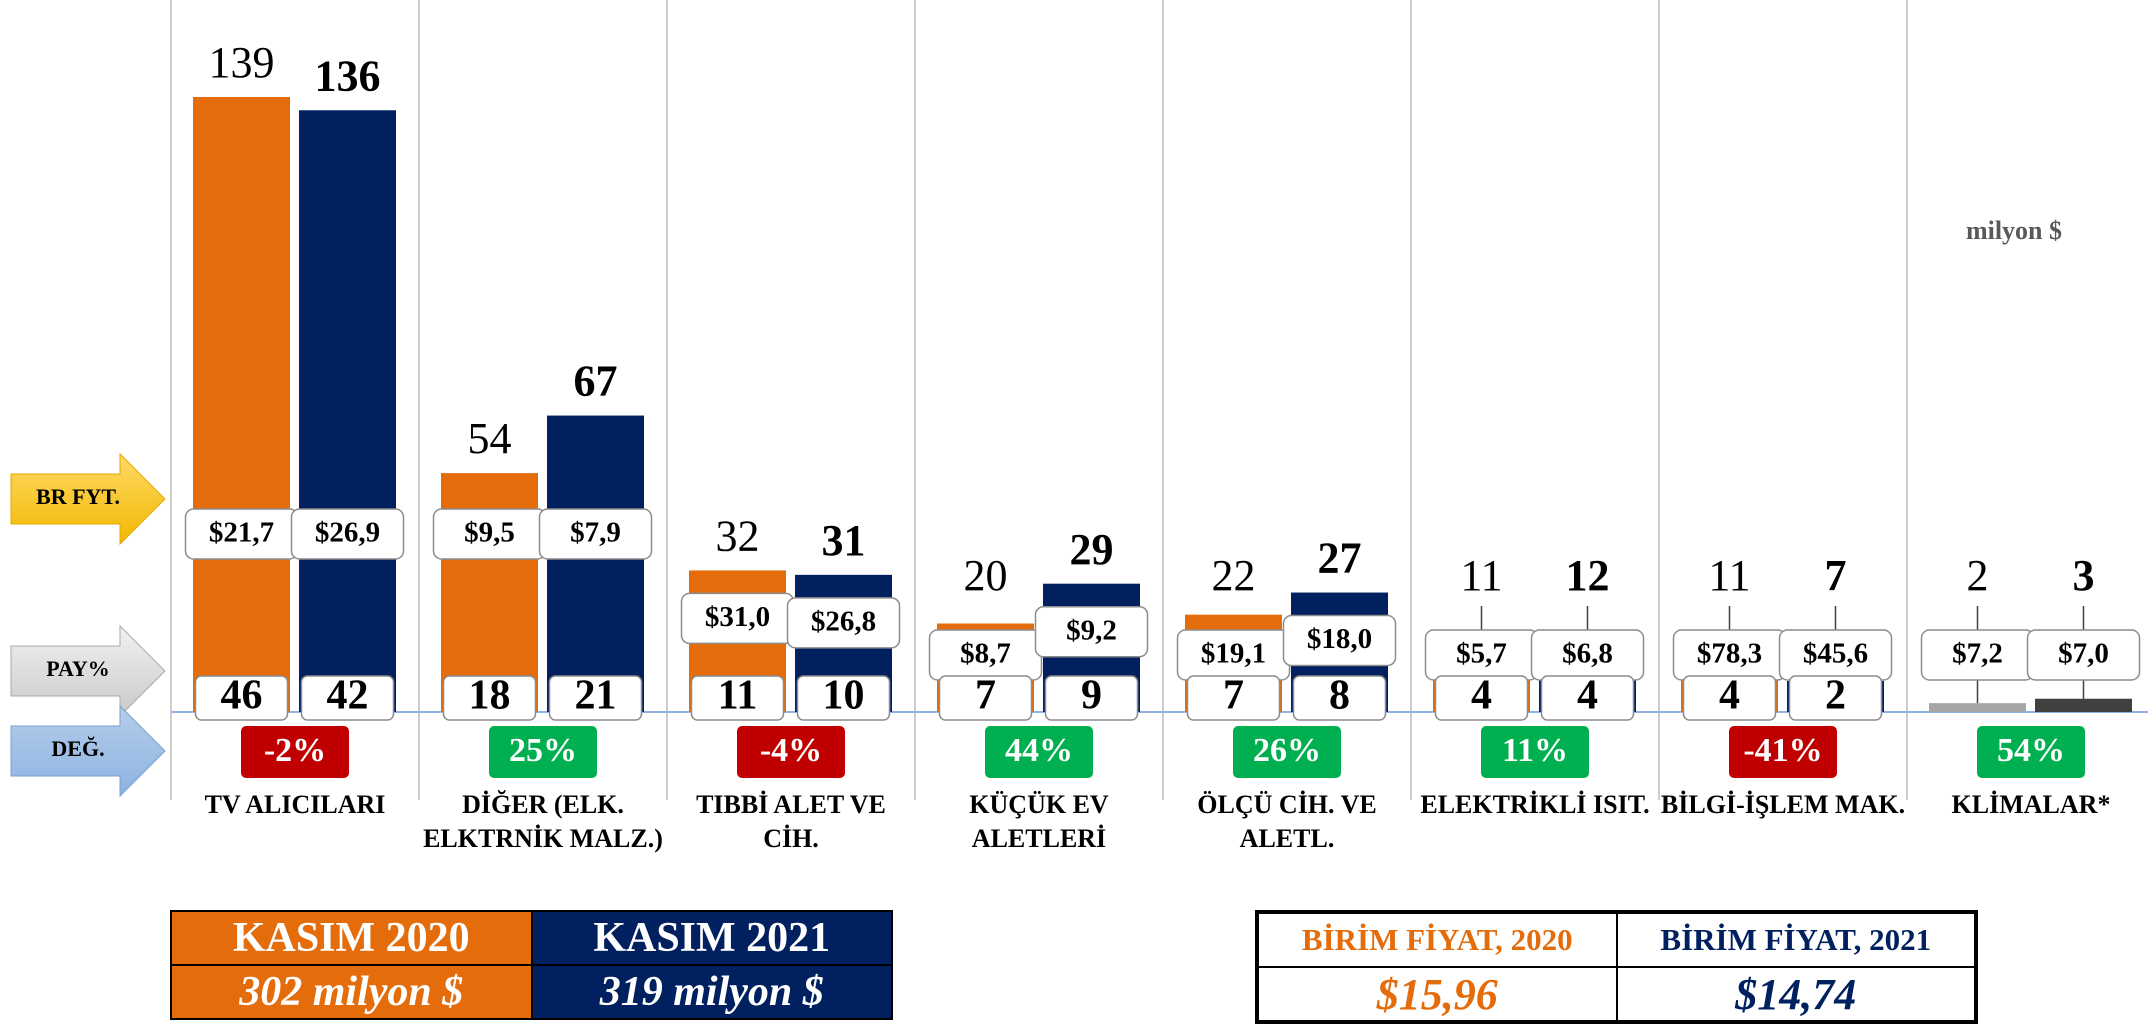  I want to click on value-label: 12, so click(1588, 575).